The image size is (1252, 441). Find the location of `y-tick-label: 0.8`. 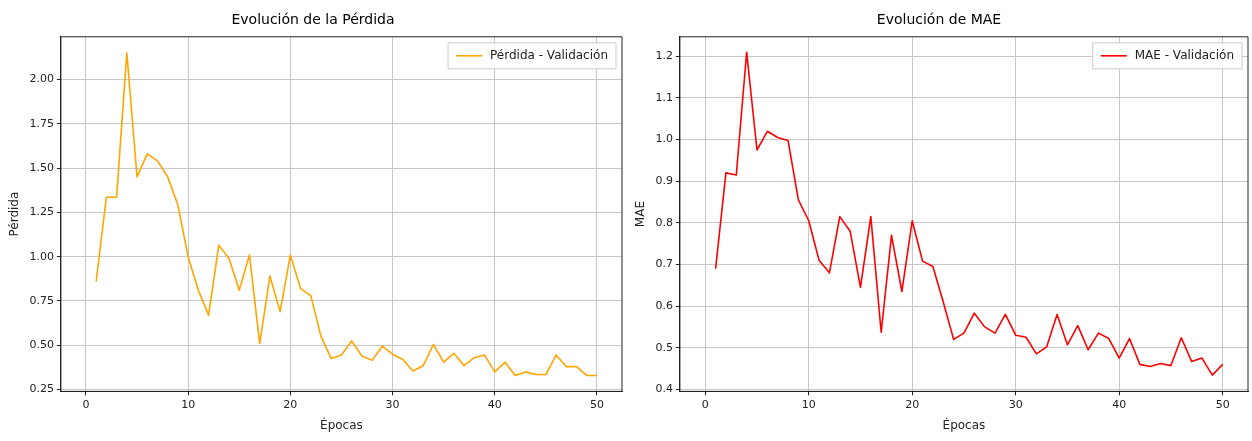

y-tick-label: 0.8 is located at coordinates (664, 222).